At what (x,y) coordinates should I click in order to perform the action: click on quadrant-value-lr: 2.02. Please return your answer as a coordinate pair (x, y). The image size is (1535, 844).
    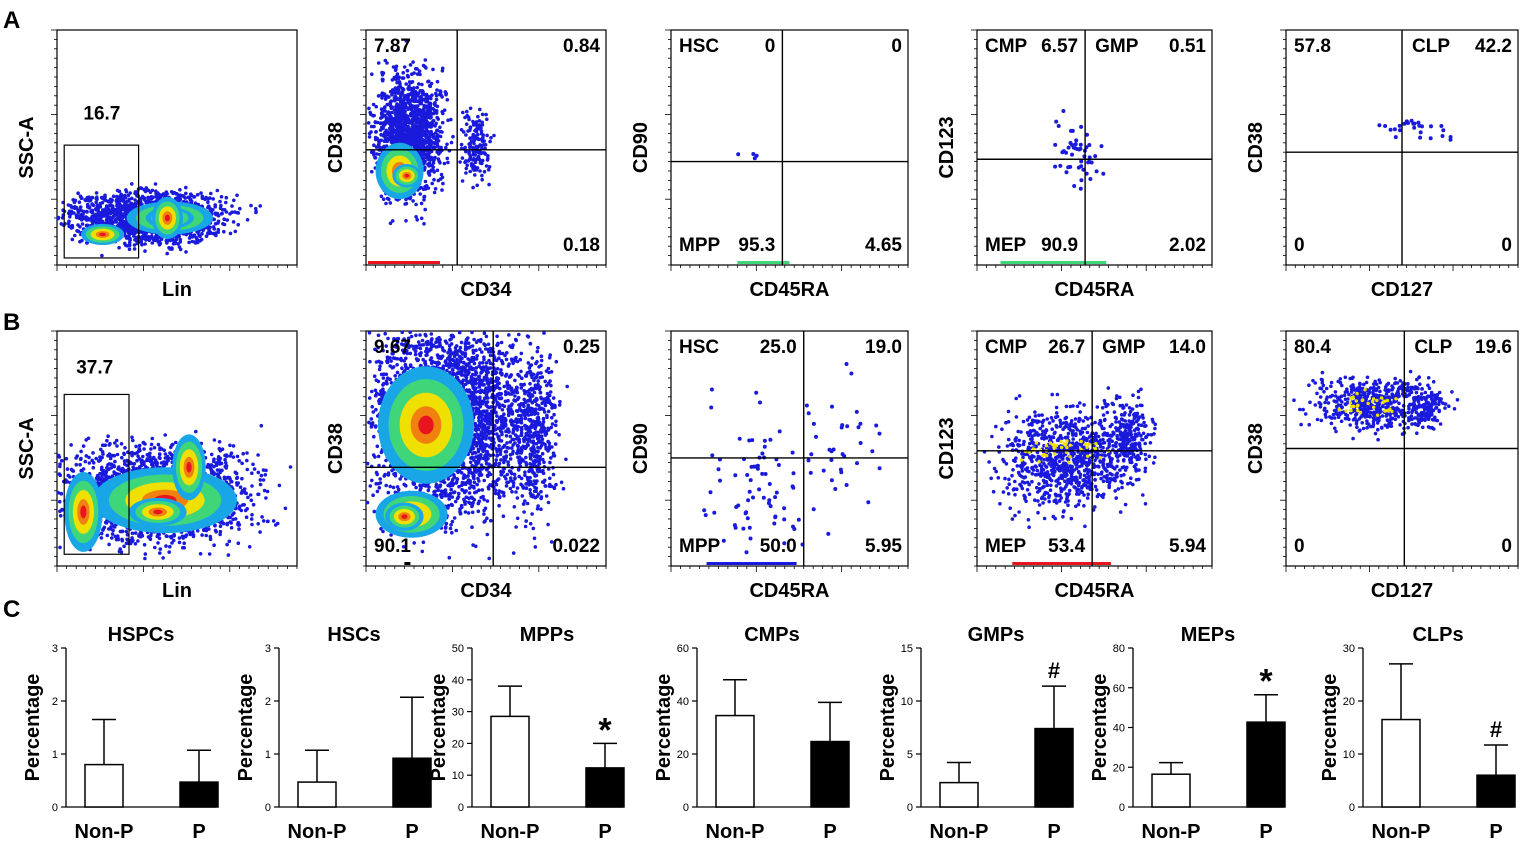
    Looking at the image, I should click on (1187, 245).